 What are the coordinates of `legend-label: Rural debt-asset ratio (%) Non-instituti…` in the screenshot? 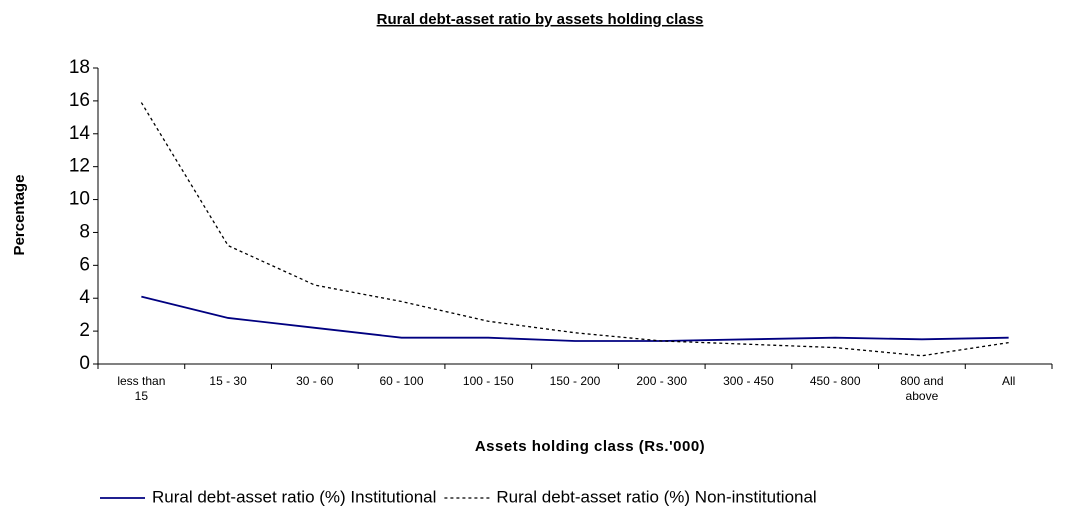 It's located at (656, 496).